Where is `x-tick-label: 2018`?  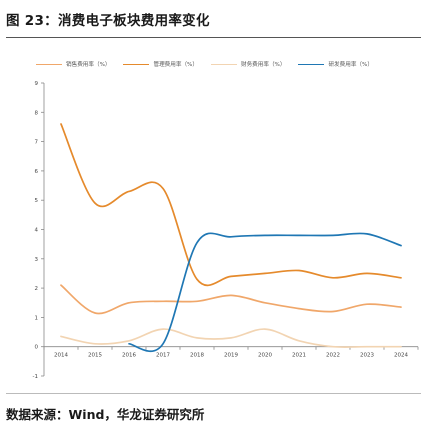 x-tick-label: 2018 is located at coordinates (197, 356).